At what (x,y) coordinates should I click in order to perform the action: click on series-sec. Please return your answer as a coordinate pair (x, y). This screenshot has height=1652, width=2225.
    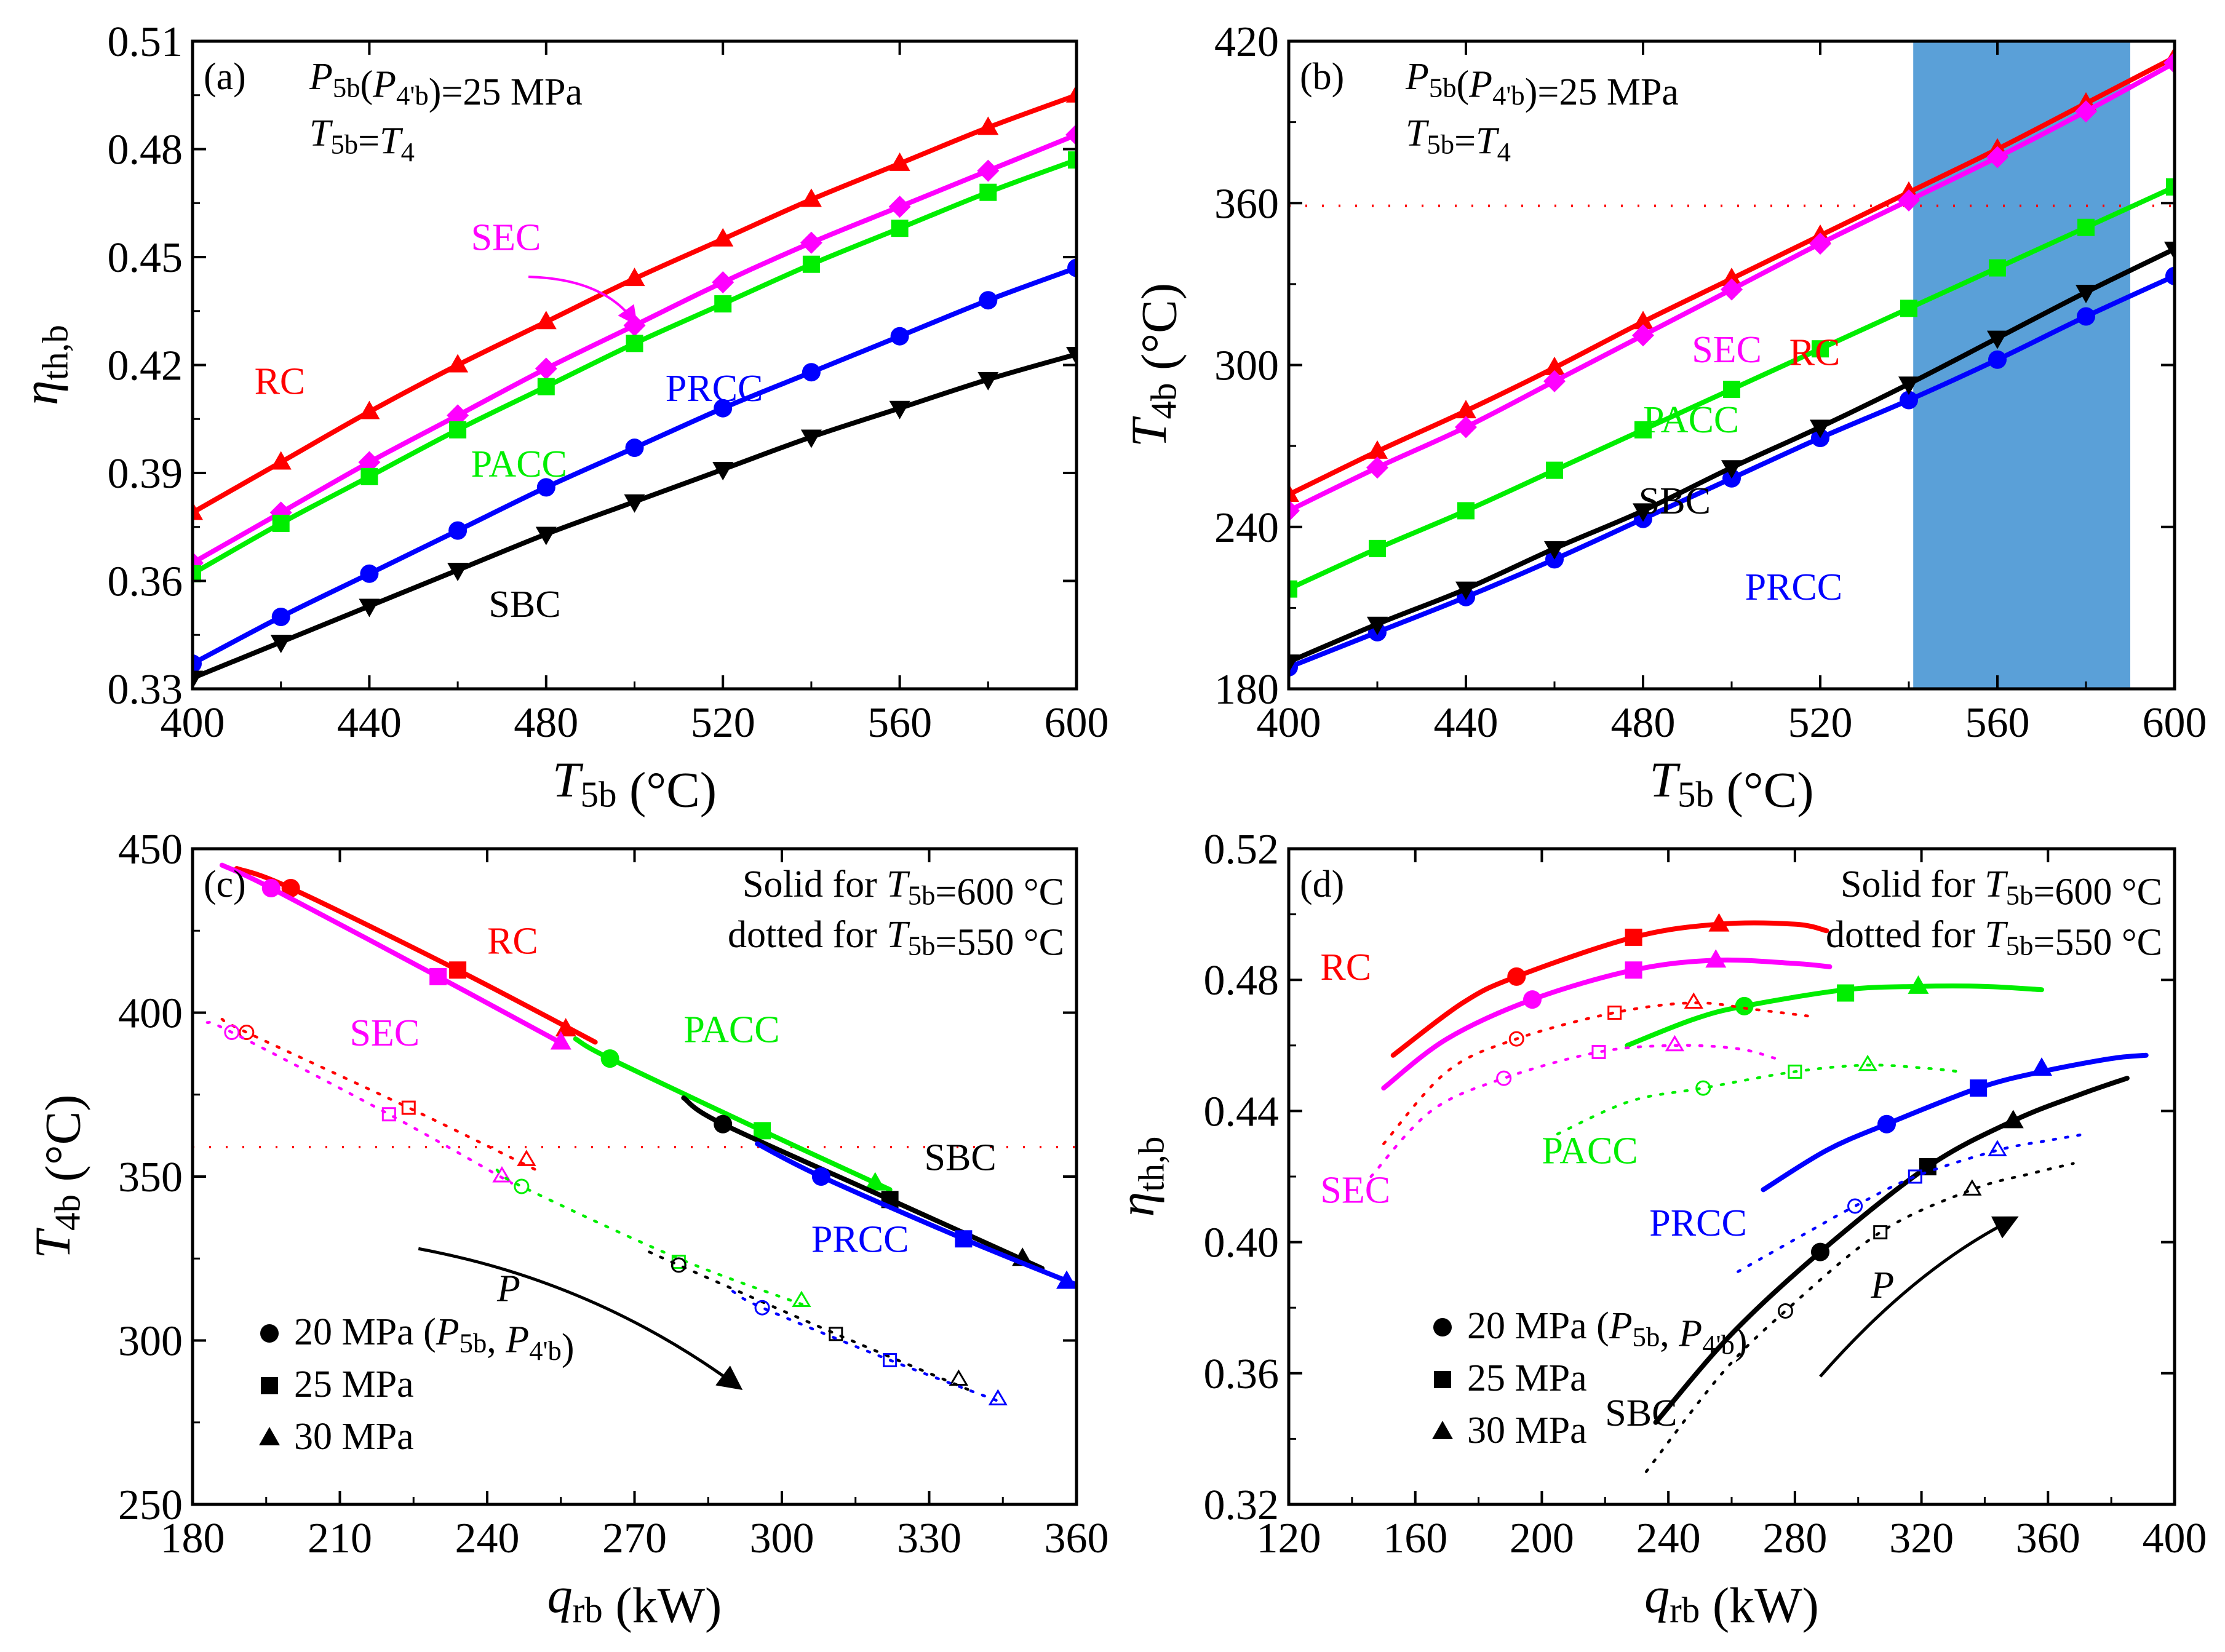
    Looking at the image, I should click on (1732, 287).